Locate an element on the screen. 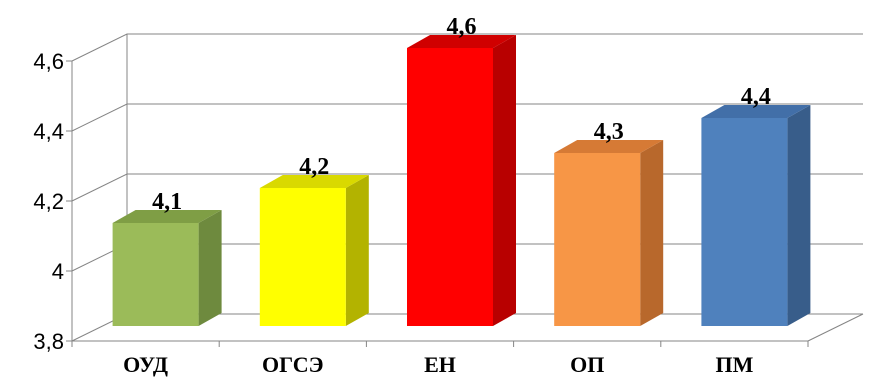  data-label: 4,4 is located at coordinates (756, 97).